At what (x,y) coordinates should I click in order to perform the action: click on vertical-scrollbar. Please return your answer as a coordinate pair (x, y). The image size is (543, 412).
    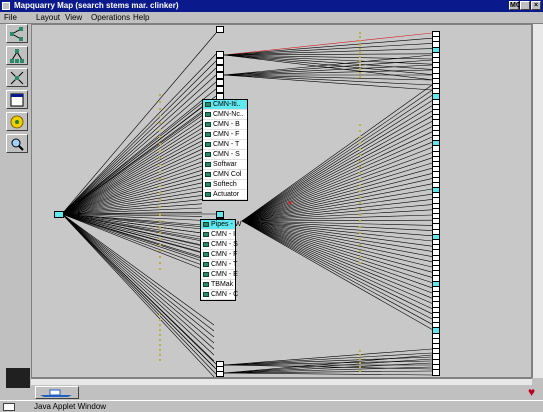
    Looking at the image, I should click on (537, 201).